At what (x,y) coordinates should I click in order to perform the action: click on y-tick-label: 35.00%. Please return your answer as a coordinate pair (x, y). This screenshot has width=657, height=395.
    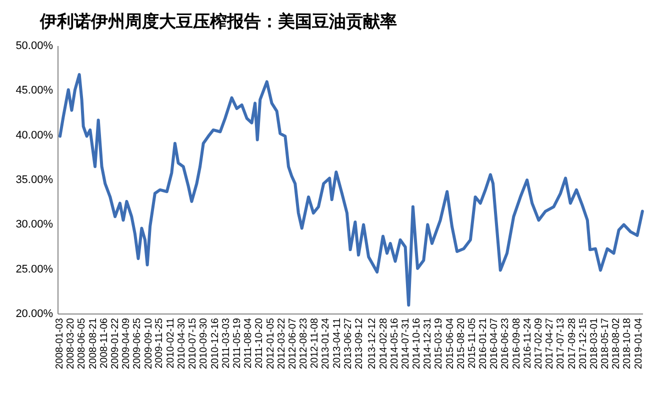
    Looking at the image, I should click on (35, 180).